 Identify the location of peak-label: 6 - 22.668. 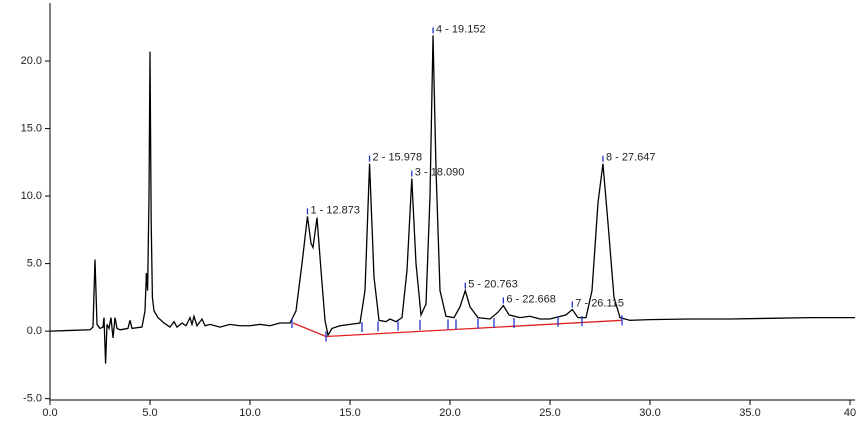
(531, 299).